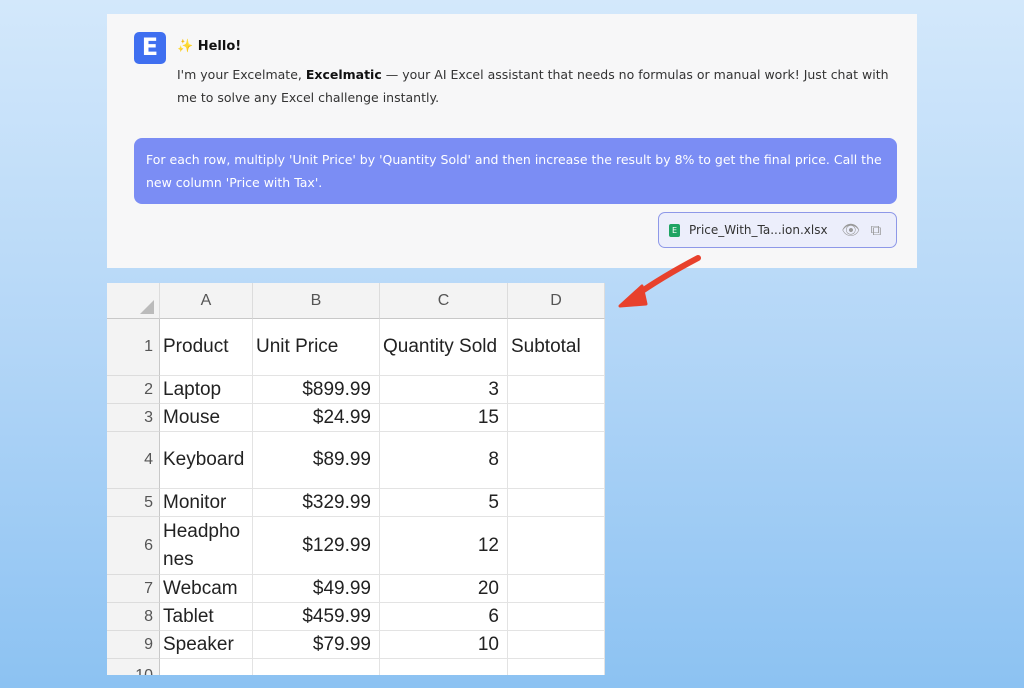  What do you see at coordinates (206, 546) in the screenshot?
I see `cell-a6: Headphones` at bounding box center [206, 546].